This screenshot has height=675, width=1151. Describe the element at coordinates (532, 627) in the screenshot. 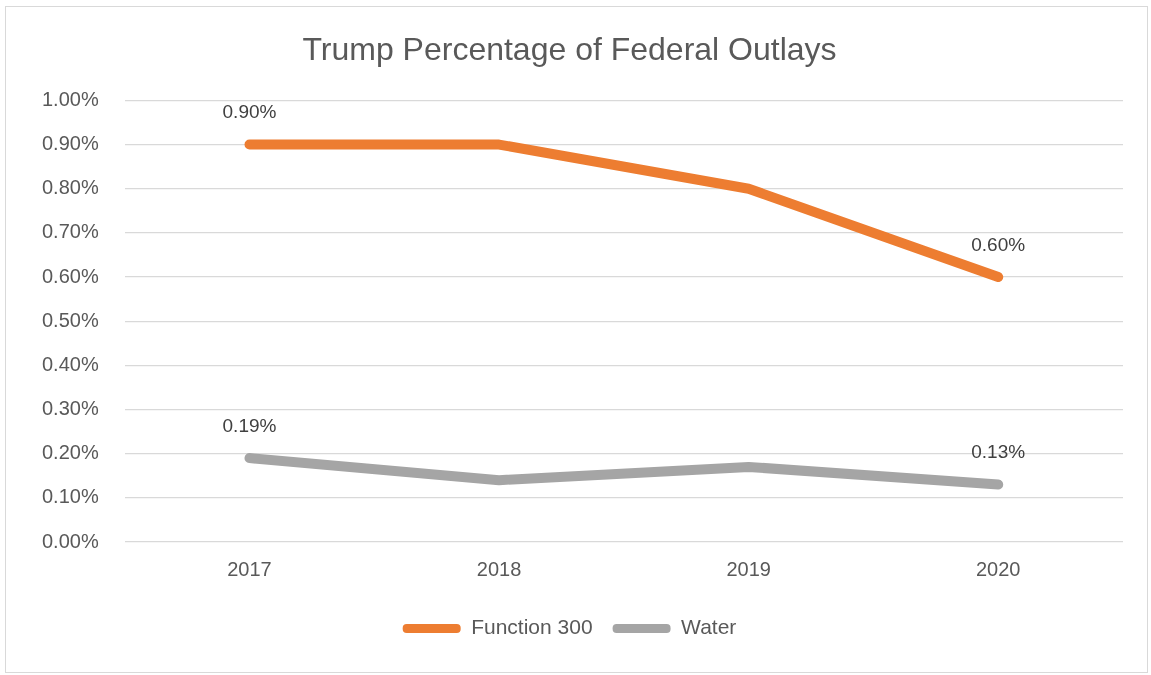

I see `legend-label: Function 300` at that location.